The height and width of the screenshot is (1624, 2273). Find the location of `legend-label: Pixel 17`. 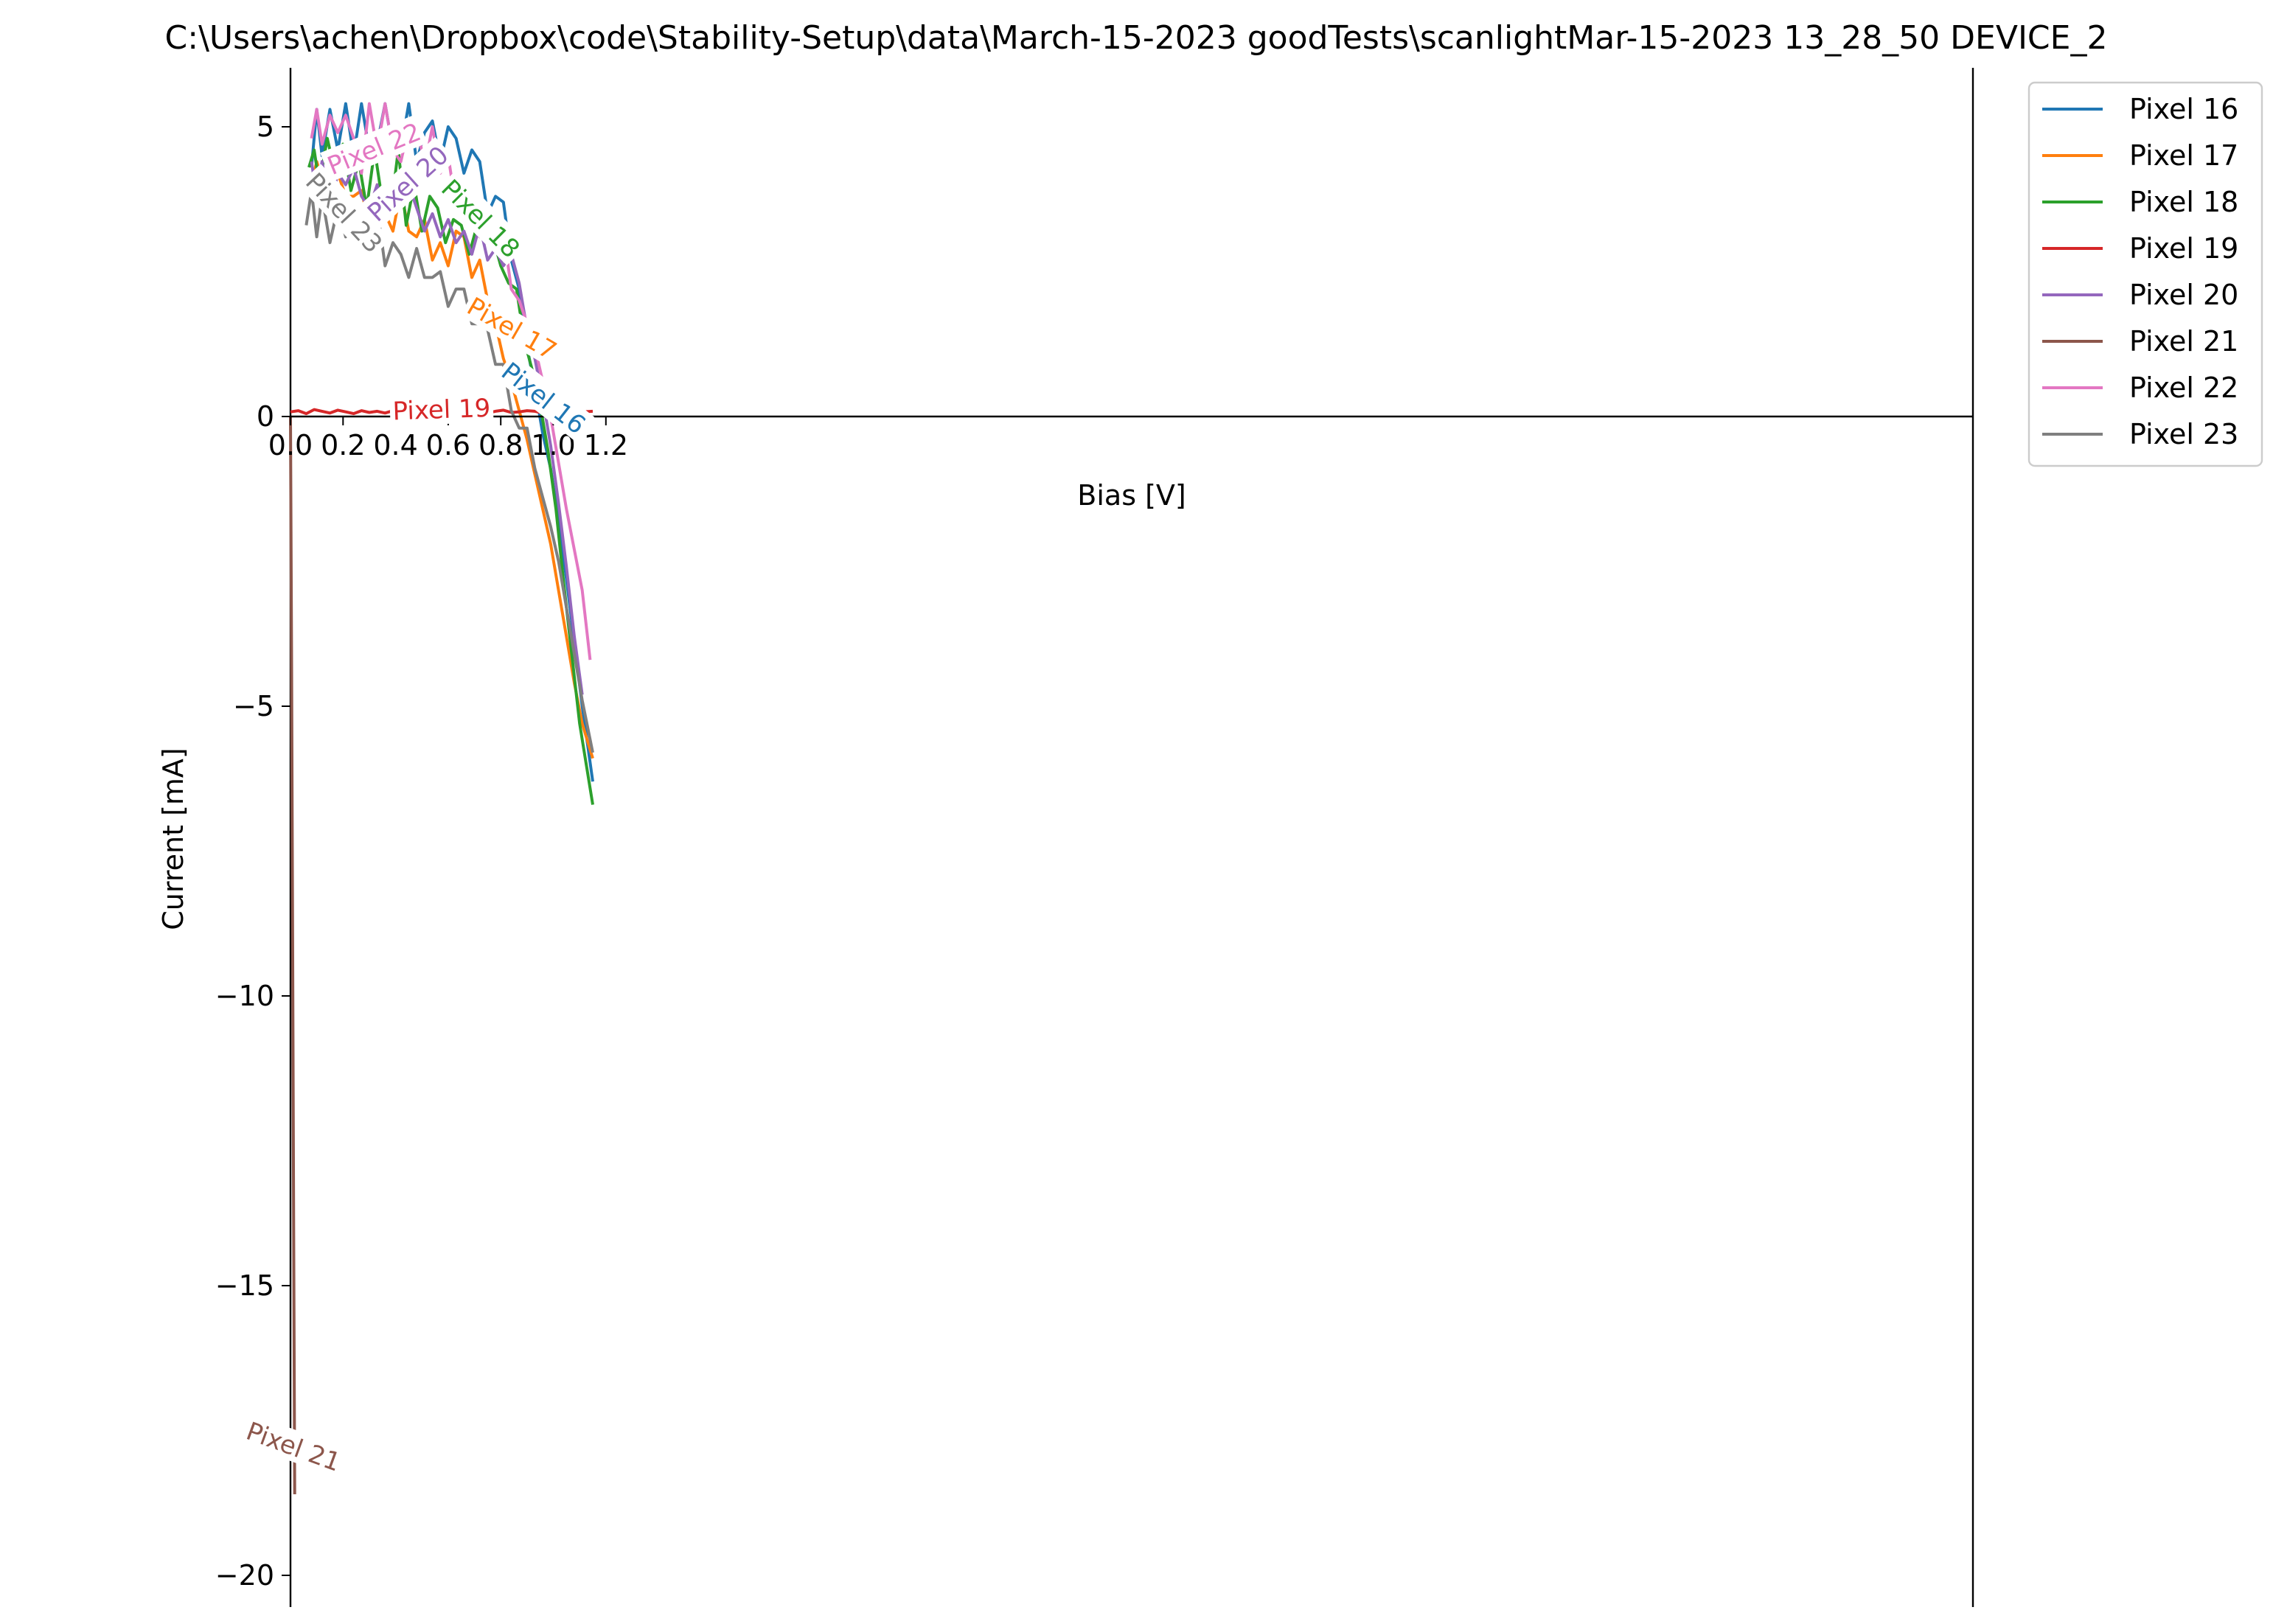

legend-label: Pixel 17 is located at coordinates (2183, 155).